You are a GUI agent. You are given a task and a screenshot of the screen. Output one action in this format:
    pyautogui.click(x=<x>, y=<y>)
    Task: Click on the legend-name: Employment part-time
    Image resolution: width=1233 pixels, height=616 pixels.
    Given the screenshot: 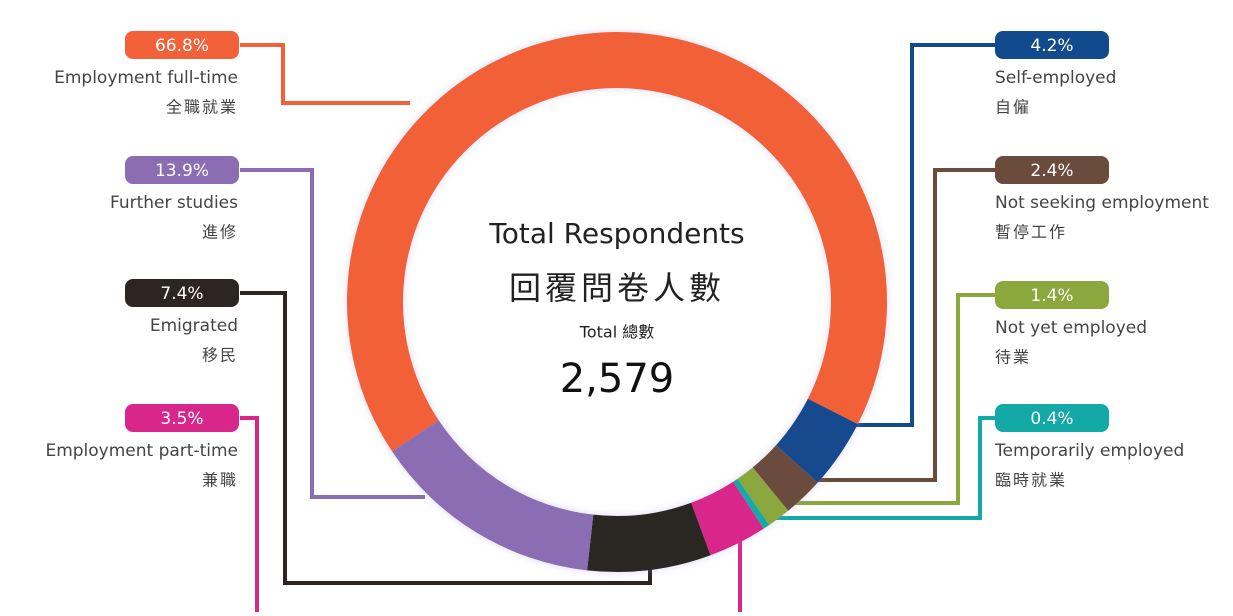 What is the action you would take?
    pyautogui.click(x=141, y=451)
    